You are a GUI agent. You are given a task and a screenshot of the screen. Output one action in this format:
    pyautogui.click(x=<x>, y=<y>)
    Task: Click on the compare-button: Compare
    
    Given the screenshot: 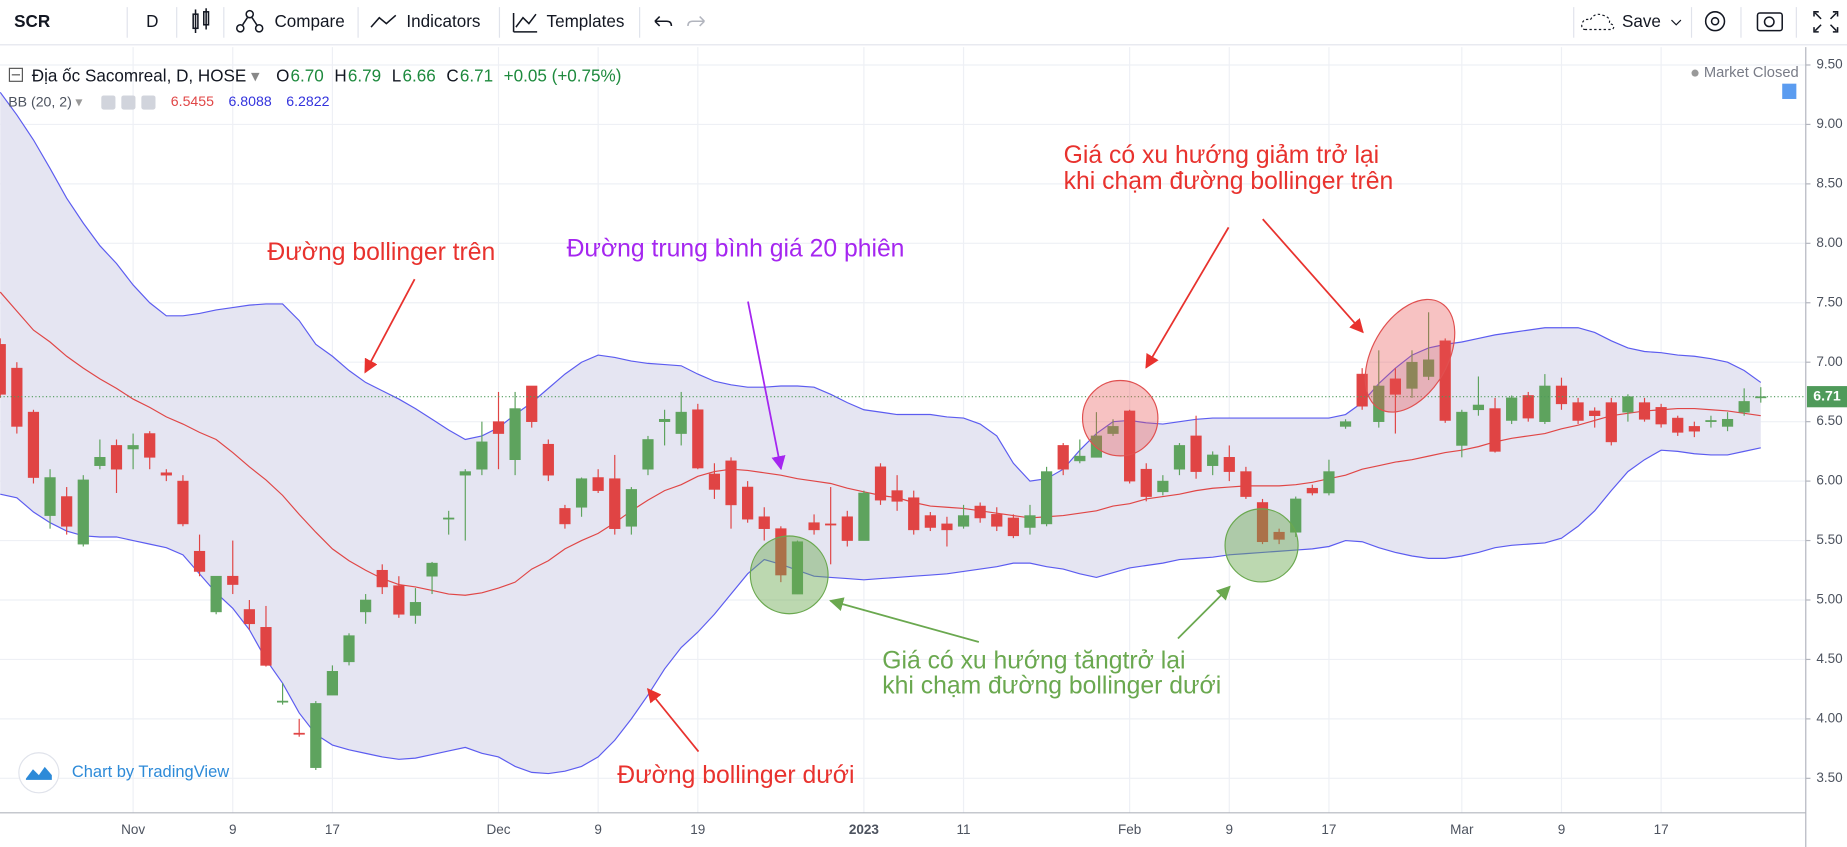 What is the action you would take?
    pyautogui.click(x=309, y=21)
    